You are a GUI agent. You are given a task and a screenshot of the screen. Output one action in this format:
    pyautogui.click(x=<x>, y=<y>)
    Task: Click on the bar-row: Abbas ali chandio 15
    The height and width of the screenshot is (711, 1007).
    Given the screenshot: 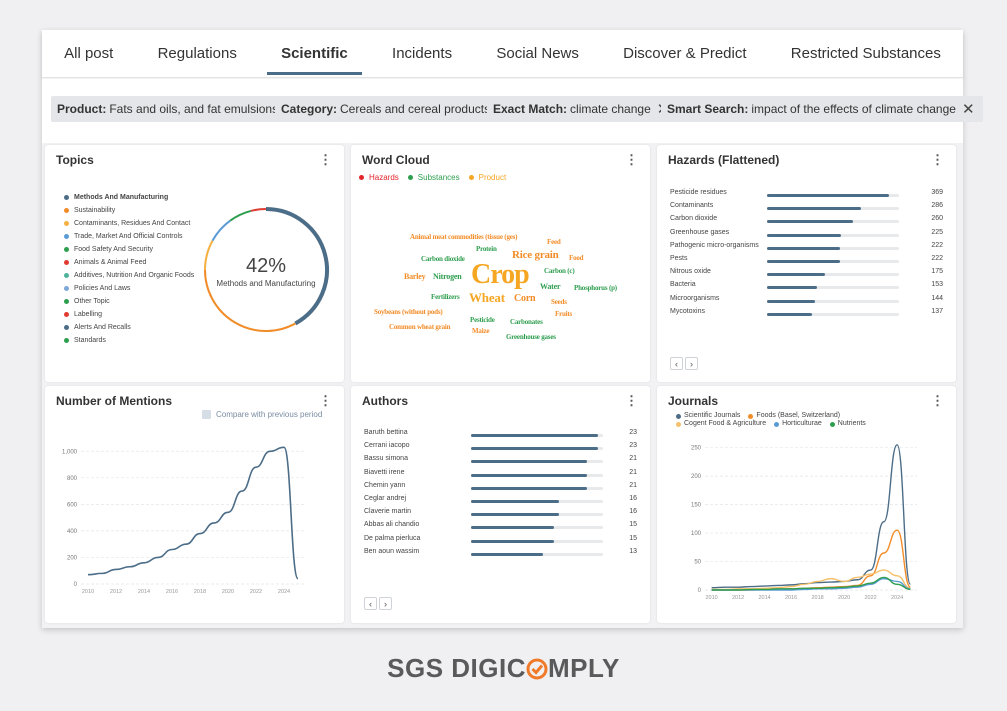 What is the action you would take?
    pyautogui.click(x=500, y=527)
    